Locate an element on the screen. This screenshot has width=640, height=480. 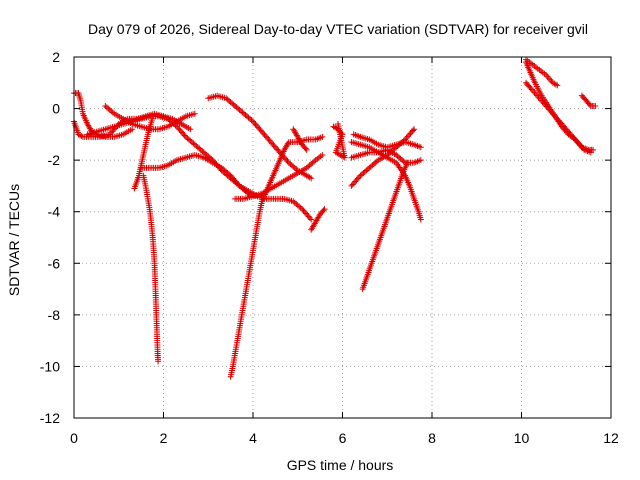
y-axis-label: SDTVAR / TECUs is located at coordinates (14, 240).